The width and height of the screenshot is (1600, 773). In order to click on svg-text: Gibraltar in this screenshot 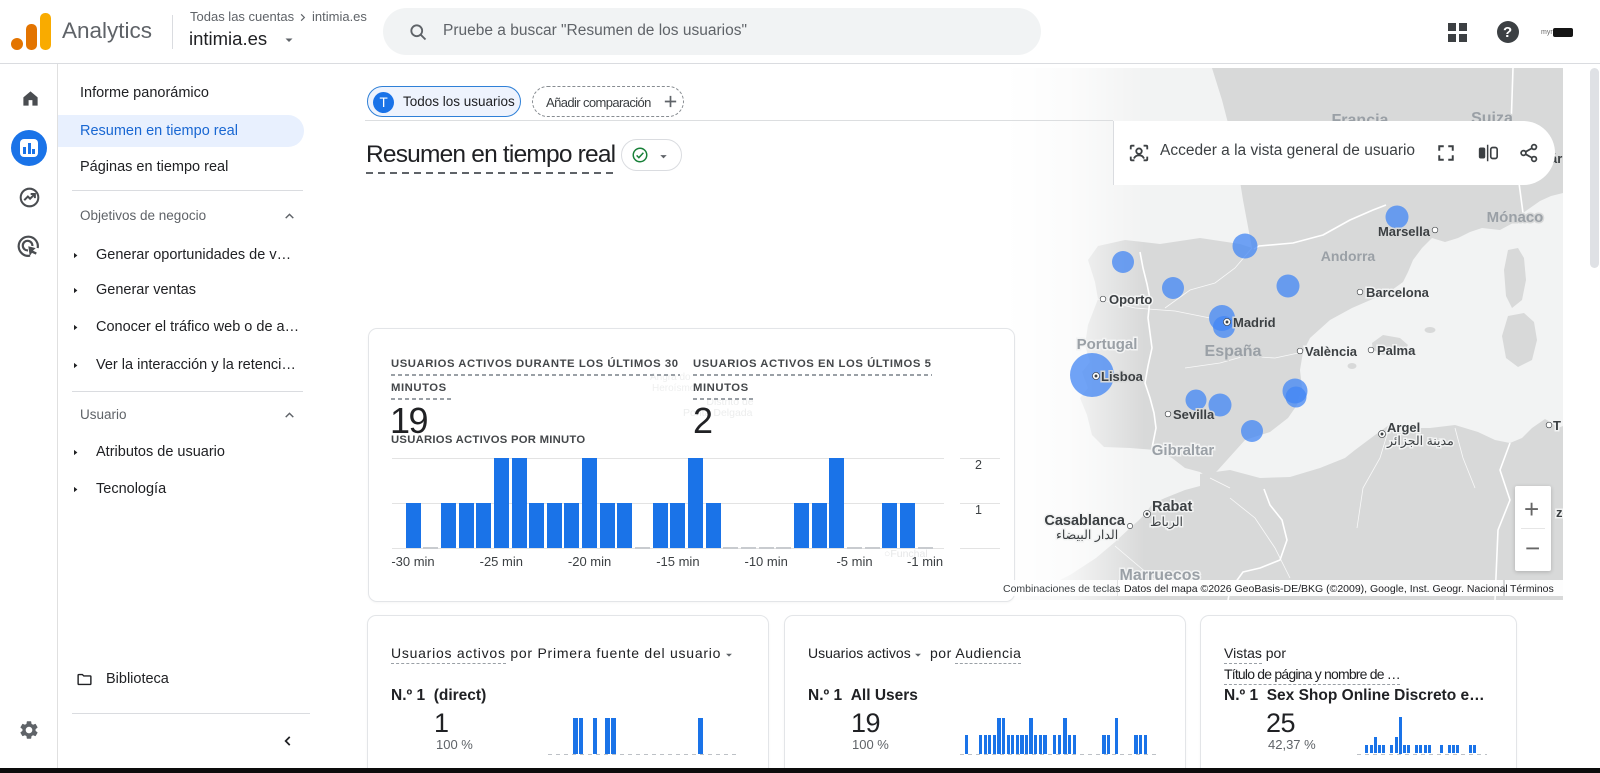, I will do `click(1183, 450)`.